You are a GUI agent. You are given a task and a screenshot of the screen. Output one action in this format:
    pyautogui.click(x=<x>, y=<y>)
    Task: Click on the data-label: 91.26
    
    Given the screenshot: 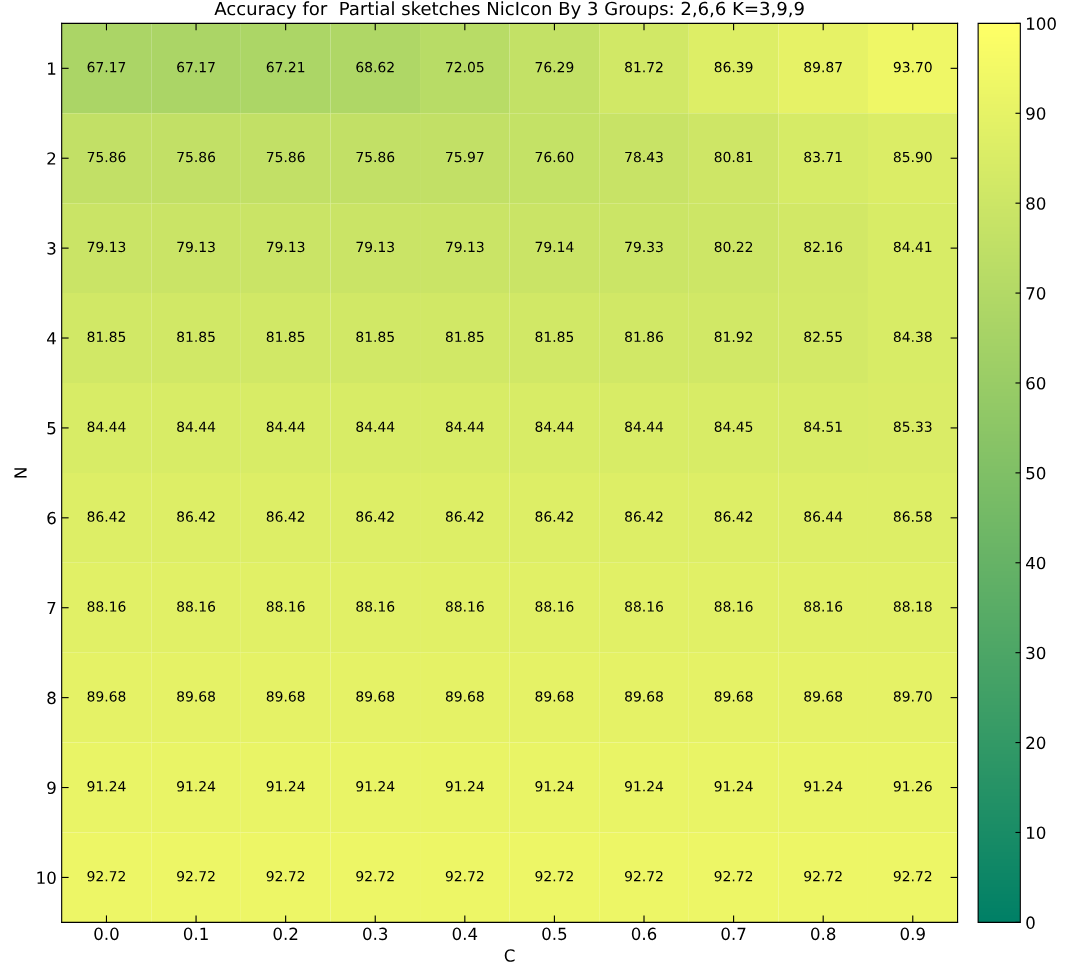 What is the action you would take?
    pyautogui.click(x=912, y=786)
    